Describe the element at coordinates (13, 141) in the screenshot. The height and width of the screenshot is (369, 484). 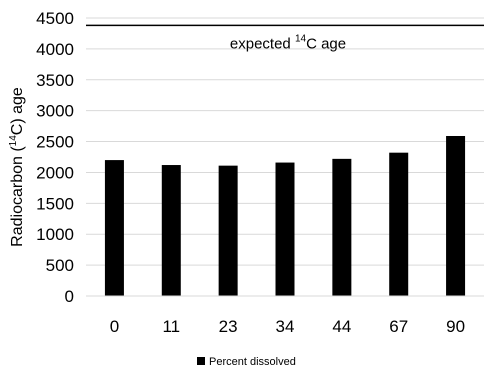
I see `y-axis-title-sup: 14` at that location.